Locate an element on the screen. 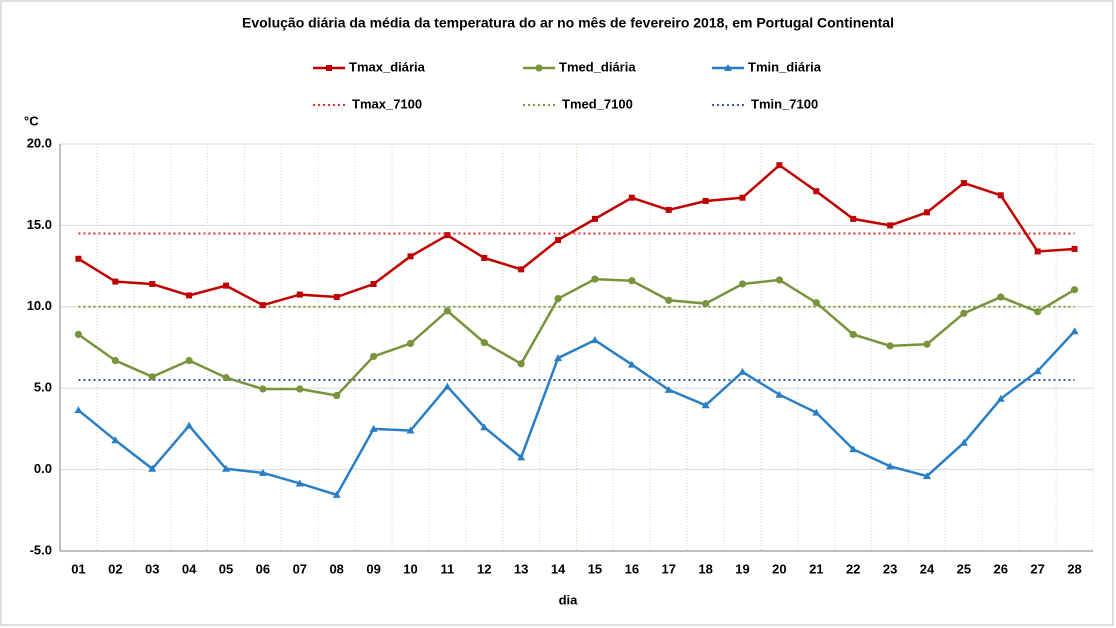 Image resolution: width=1116 pixels, height=628 pixels. x-tick-label: 07 is located at coordinates (300, 568).